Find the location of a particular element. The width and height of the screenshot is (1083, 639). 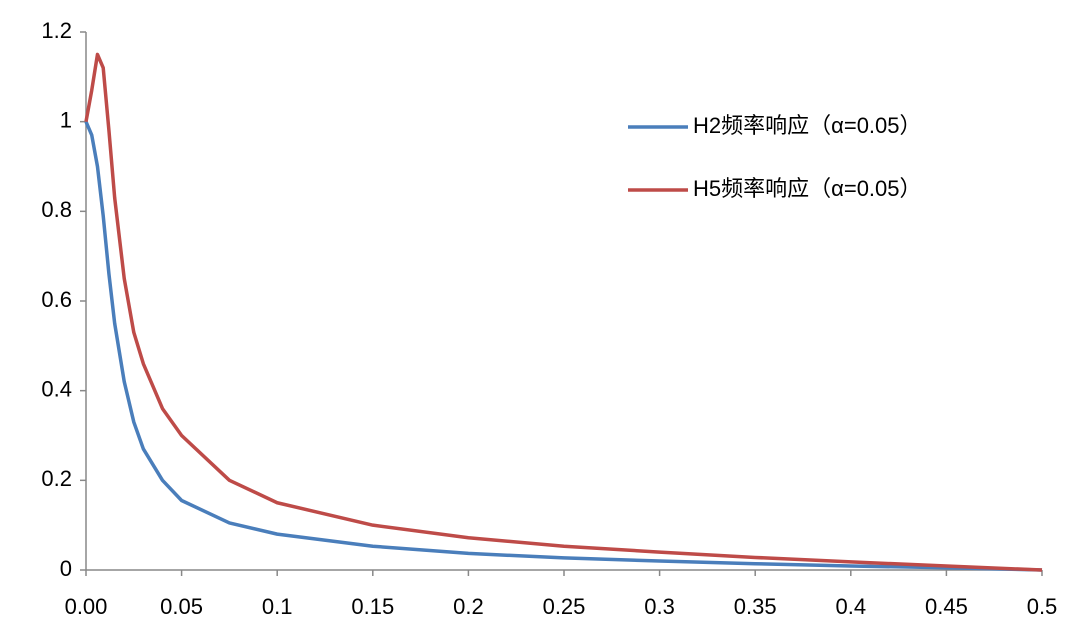

y-tick-label: 0.4 is located at coordinates (56, 388).